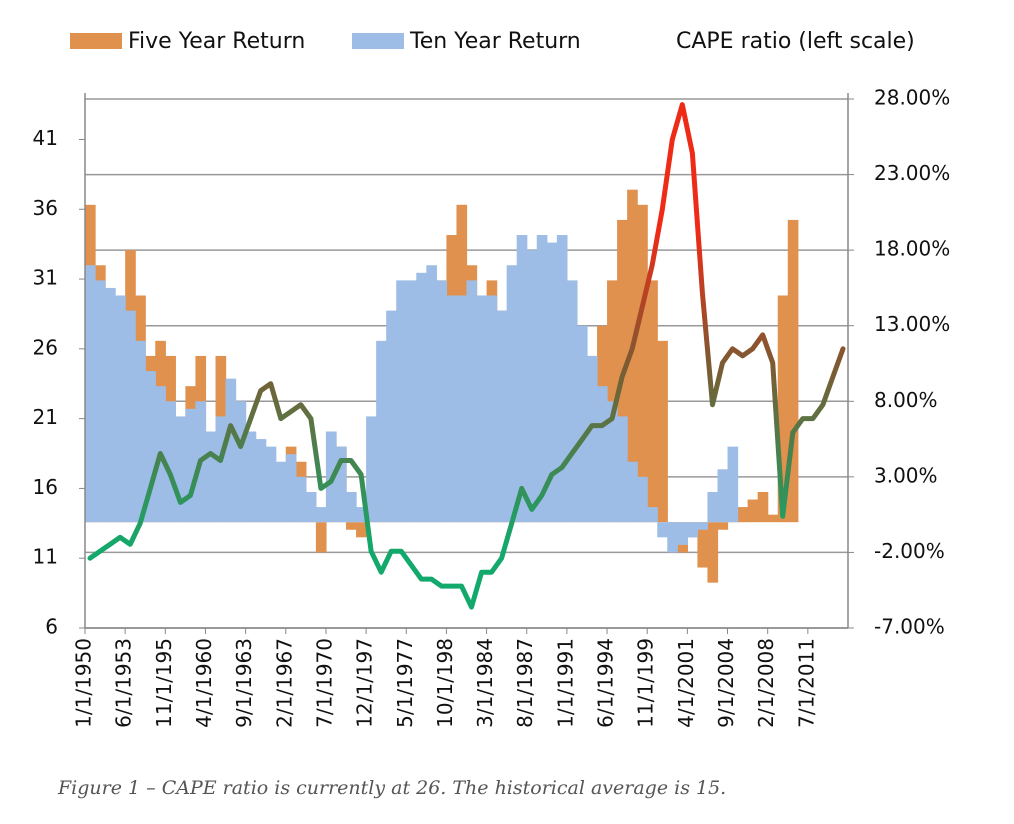 Image resolution: width=1014 pixels, height=824 pixels. I want to click on y-tick-label: 31, so click(45, 278).